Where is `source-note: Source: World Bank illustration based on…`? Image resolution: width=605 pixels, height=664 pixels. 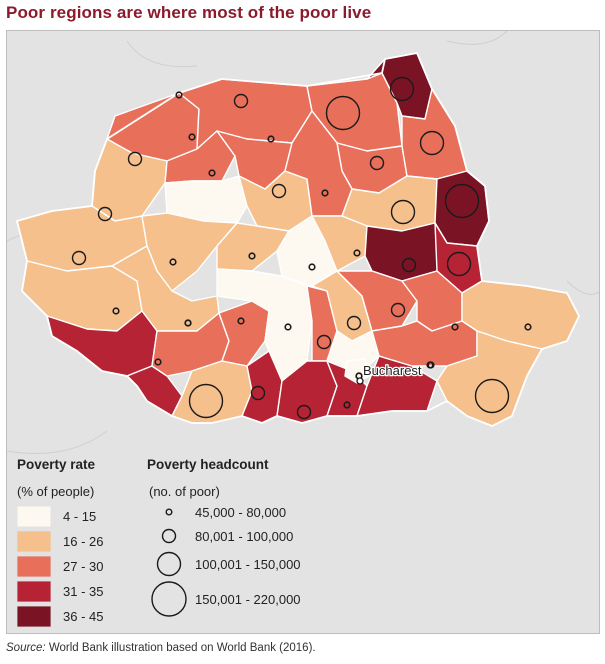
source-note: Source: World Bank illustration based on… is located at coordinates (161, 648).